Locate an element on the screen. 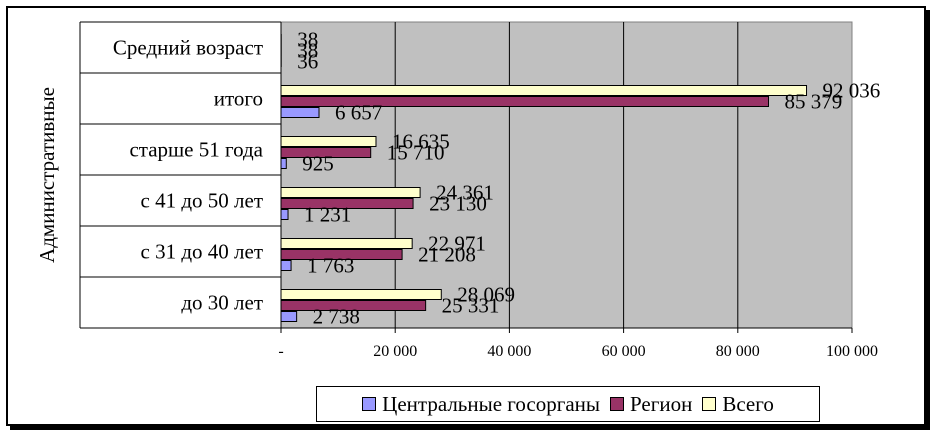 The height and width of the screenshot is (438, 938). legend-item: Регион is located at coordinates (651, 404).